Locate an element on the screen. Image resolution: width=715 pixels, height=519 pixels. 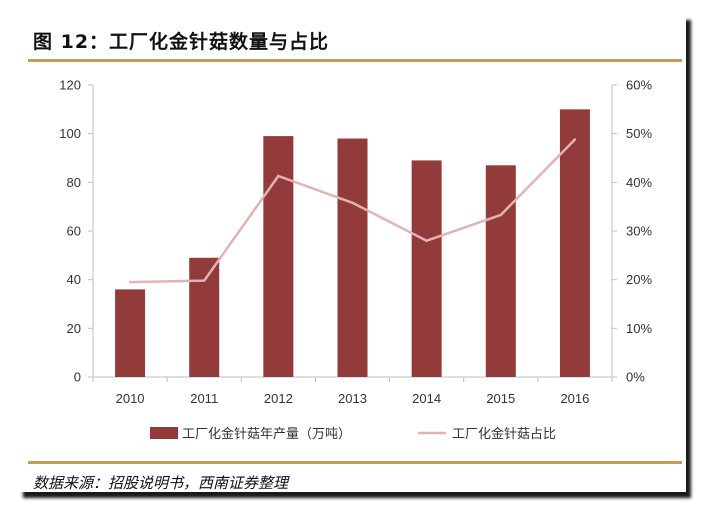
legend-line-label: 工厂化金针菇占比 is located at coordinates (504, 434).